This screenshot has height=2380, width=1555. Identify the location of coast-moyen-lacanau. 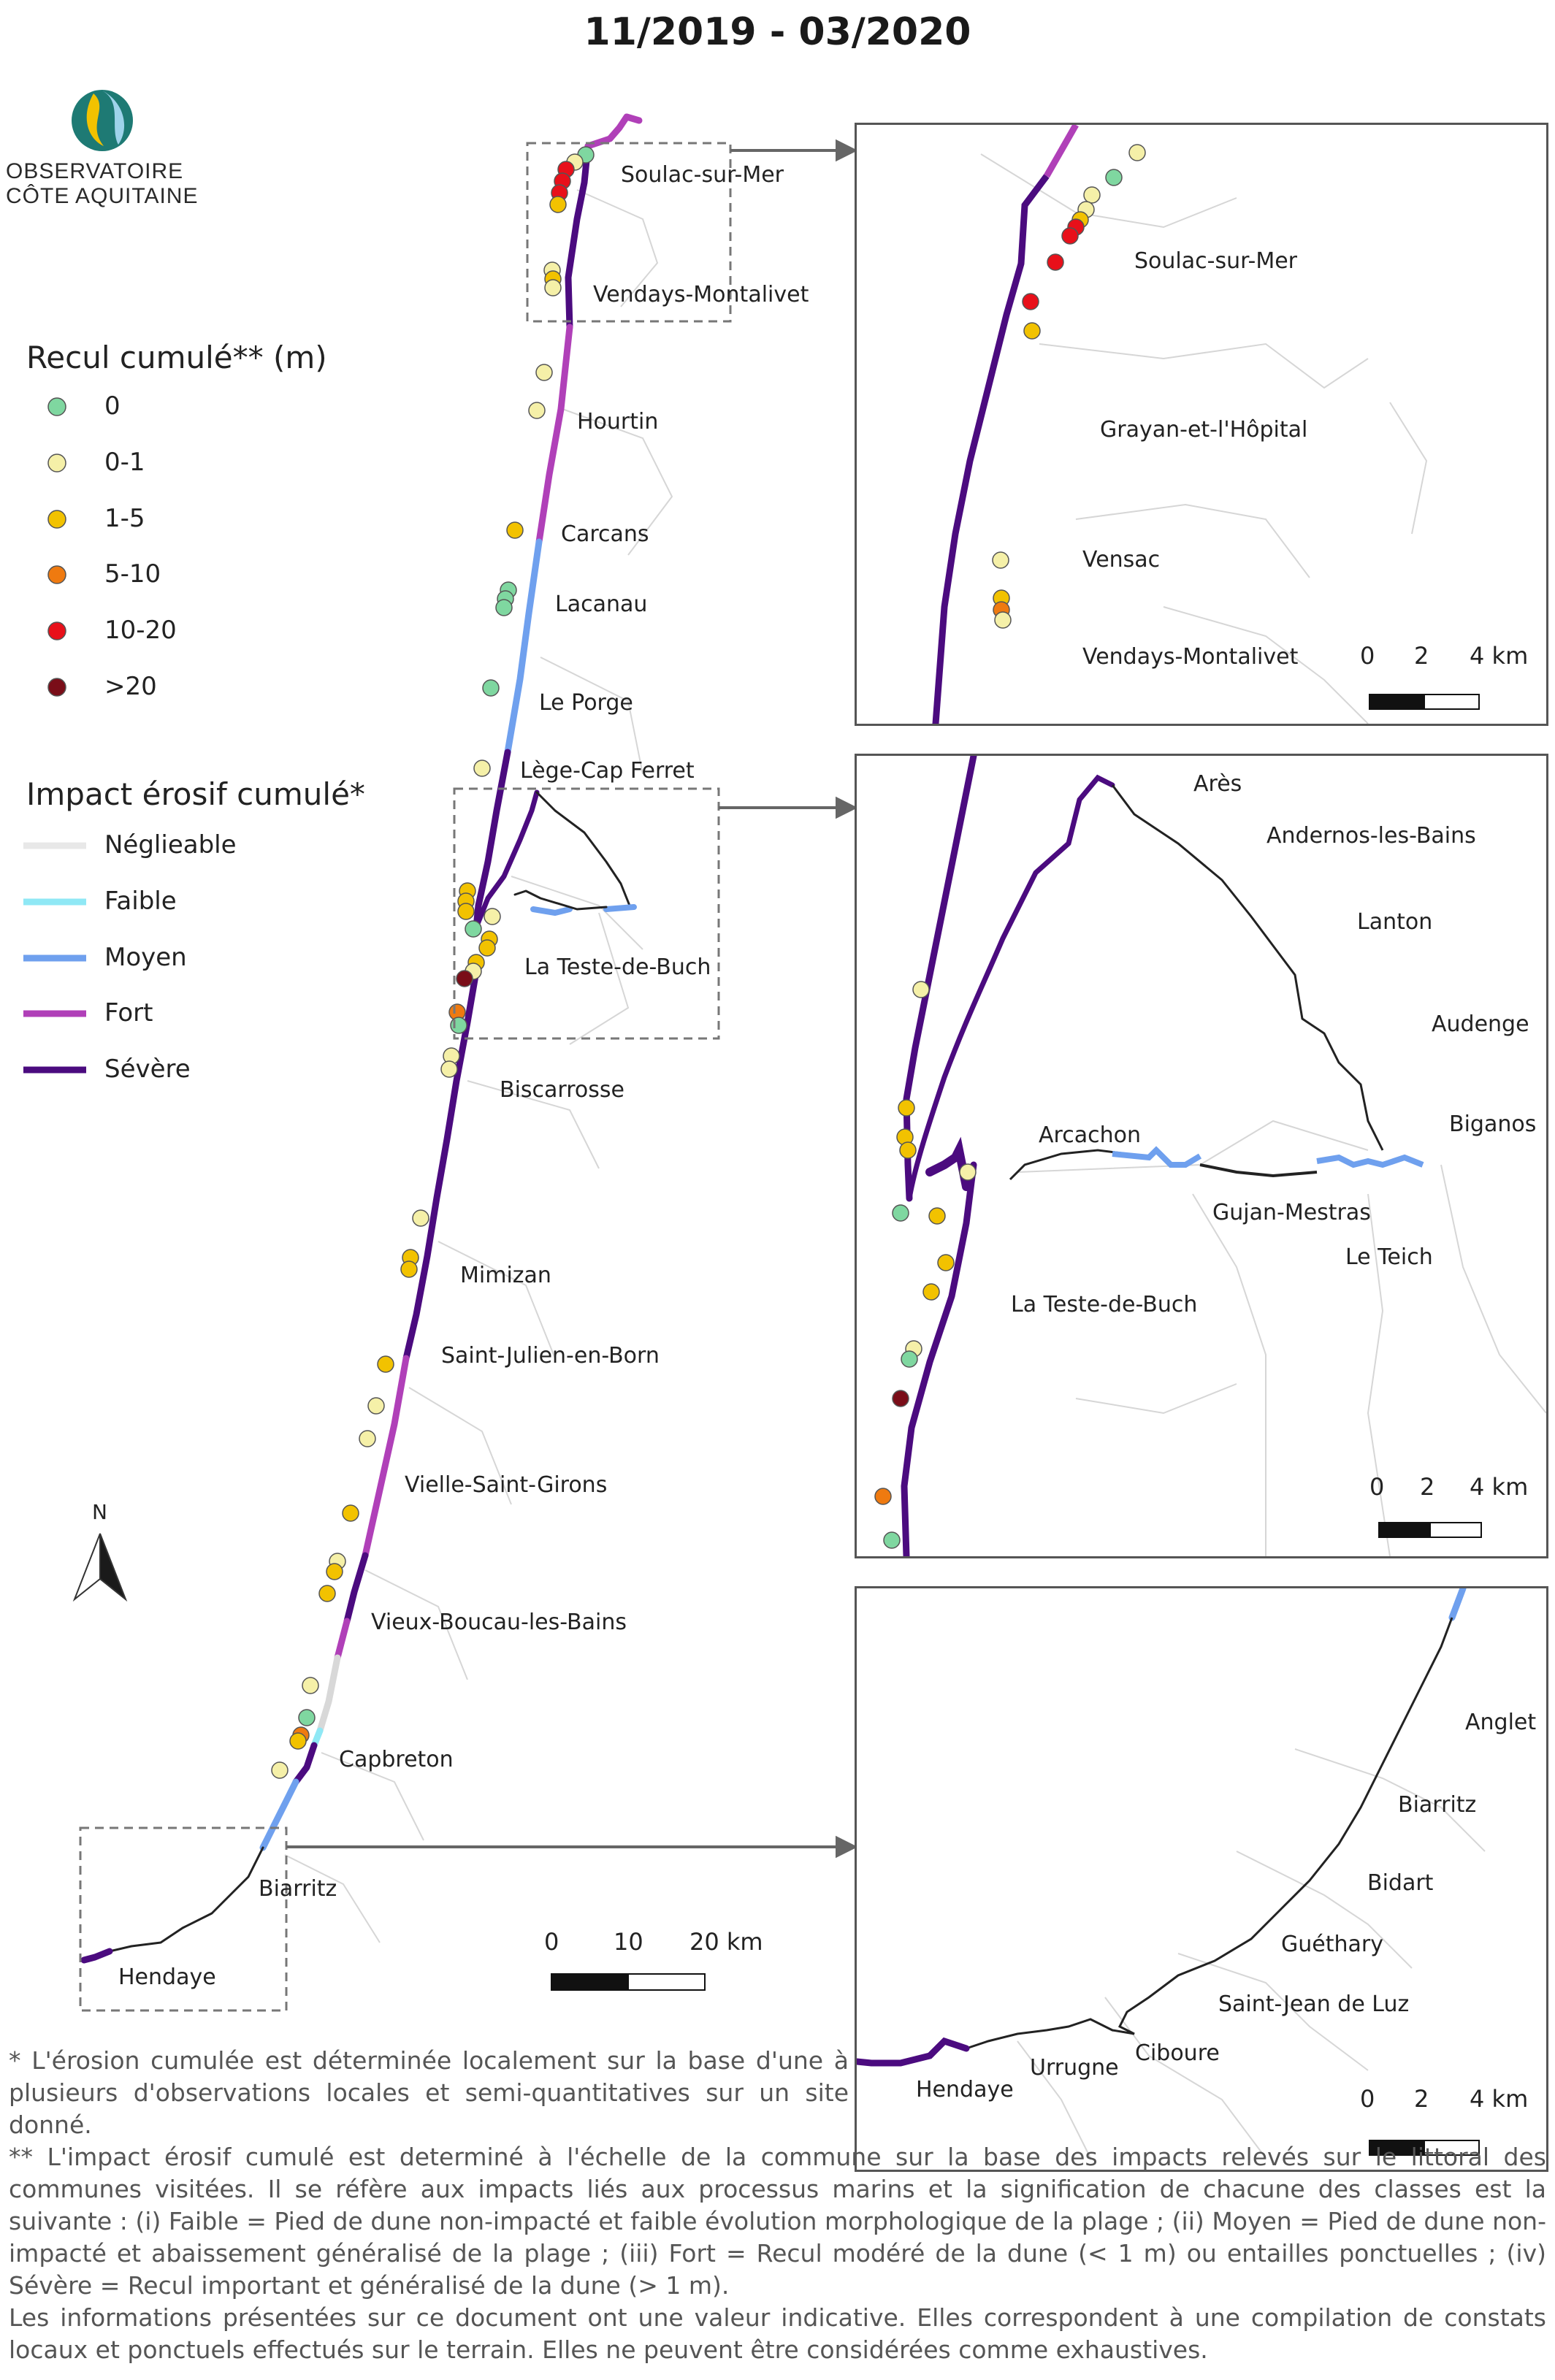
(523, 647).